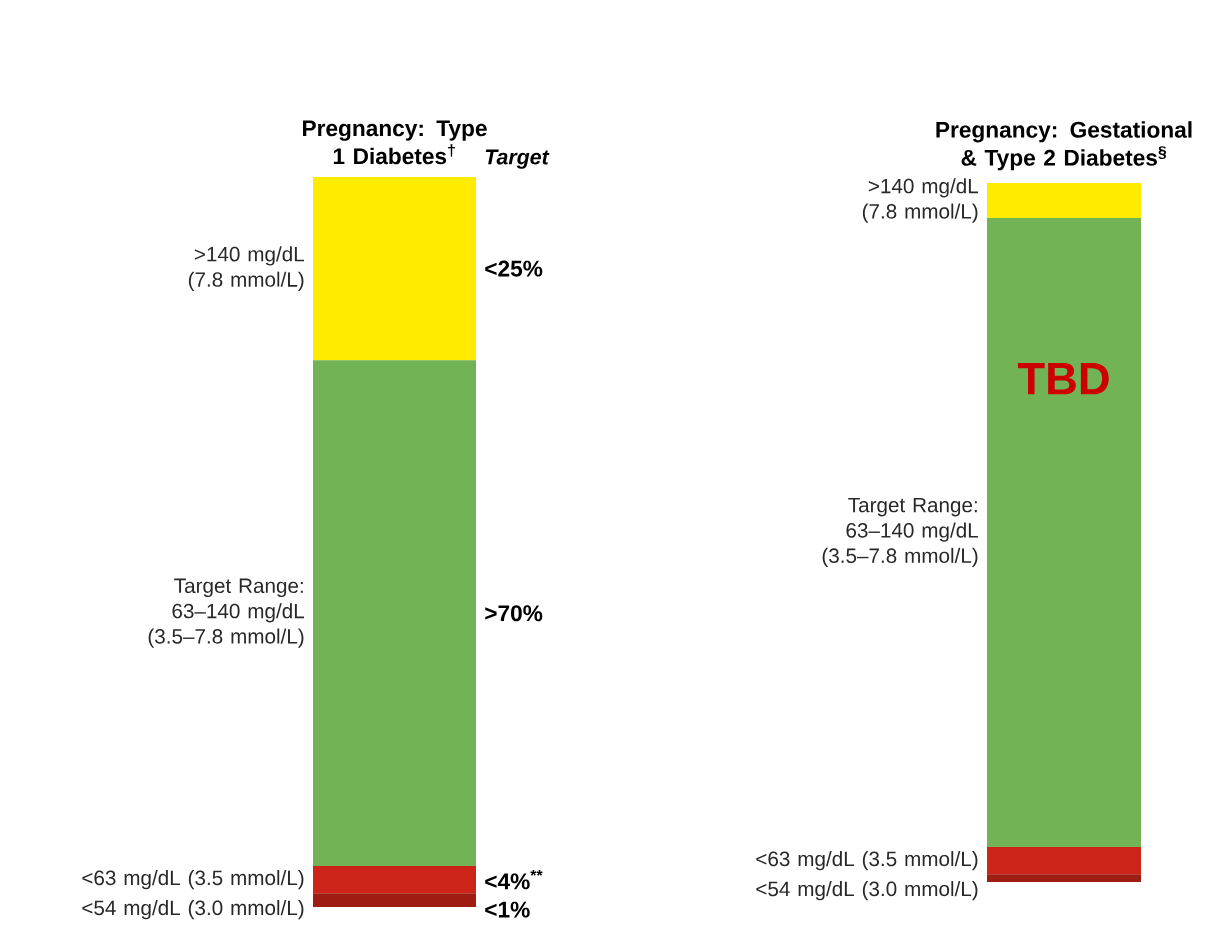  What do you see at coordinates (507, 909) in the screenshot?
I see `text: <1%` at bounding box center [507, 909].